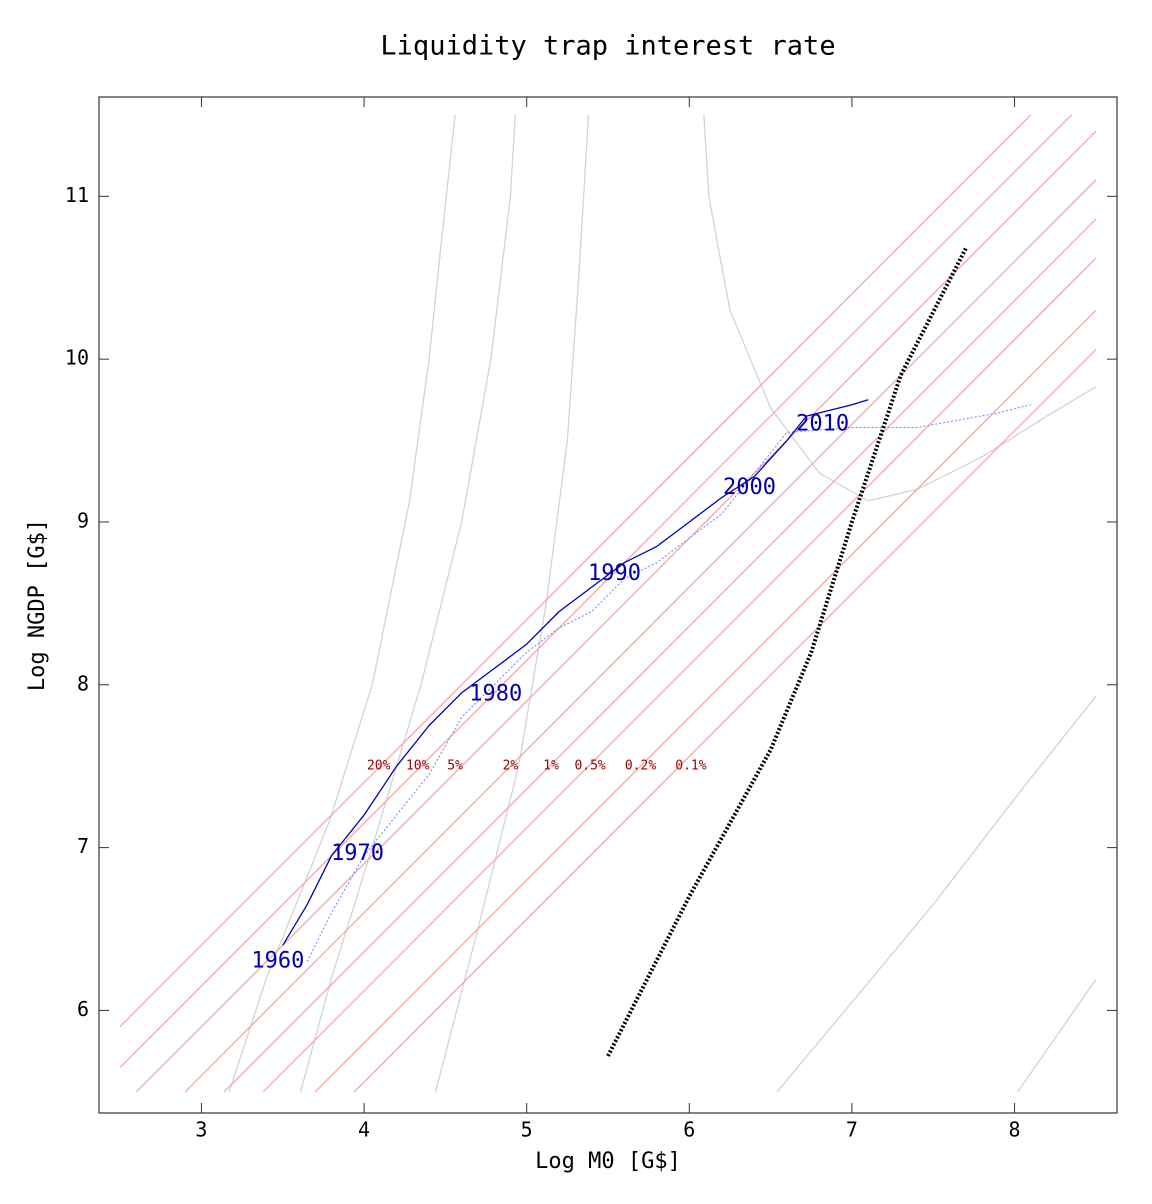 The image size is (1152, 1204). I want to click on y-axis-label: Log NGDP [G$], so click(37, 605).